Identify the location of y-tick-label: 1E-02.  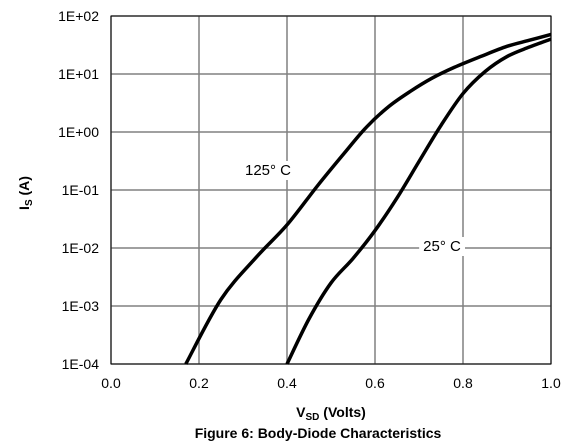
(81, 248).